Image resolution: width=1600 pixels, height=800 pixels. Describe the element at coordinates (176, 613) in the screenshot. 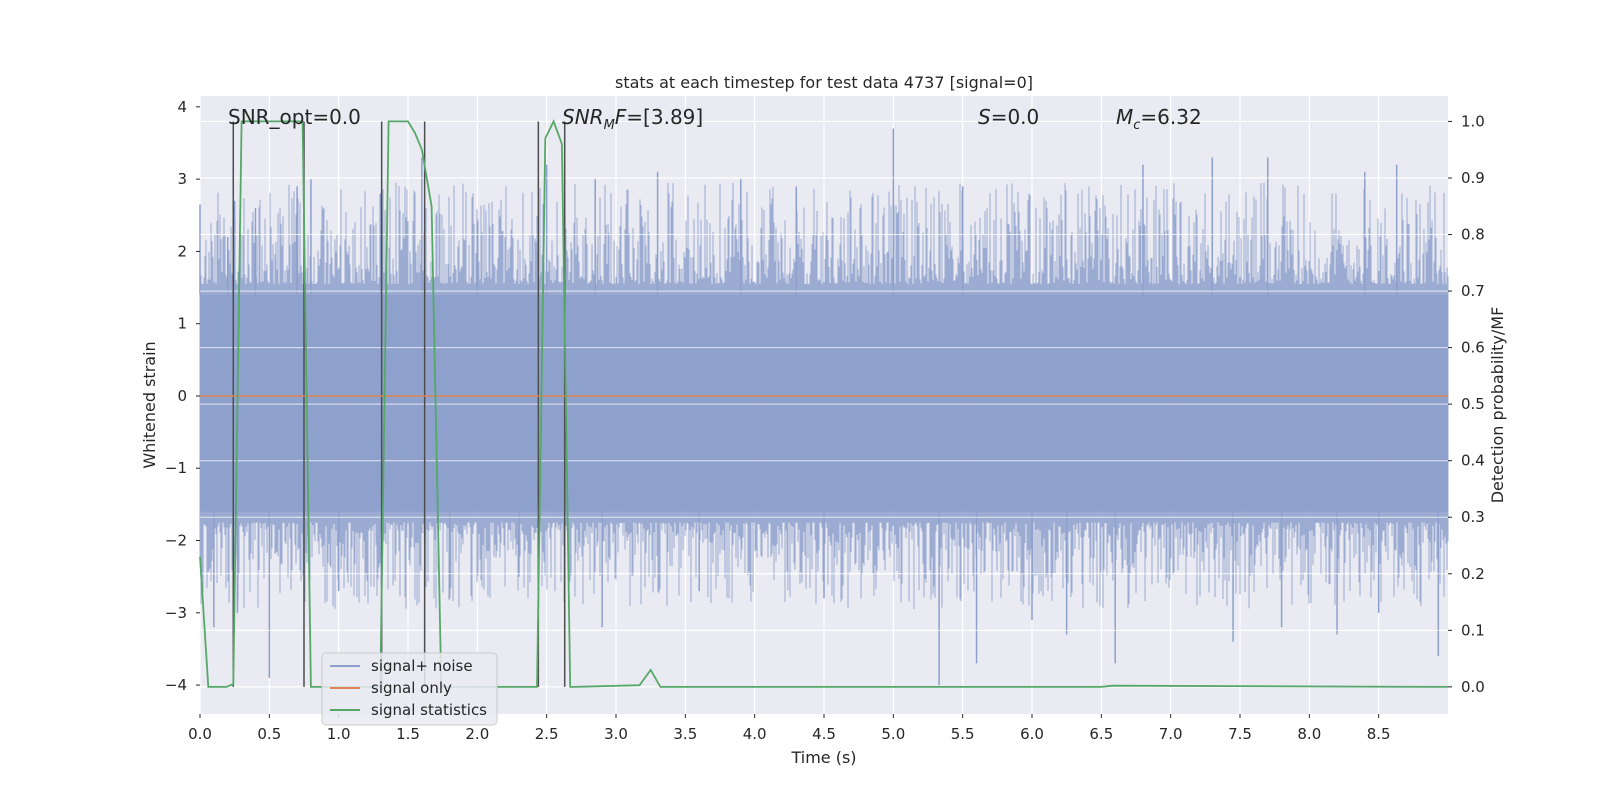

I see `y-tick-label-left: −3` at that location.